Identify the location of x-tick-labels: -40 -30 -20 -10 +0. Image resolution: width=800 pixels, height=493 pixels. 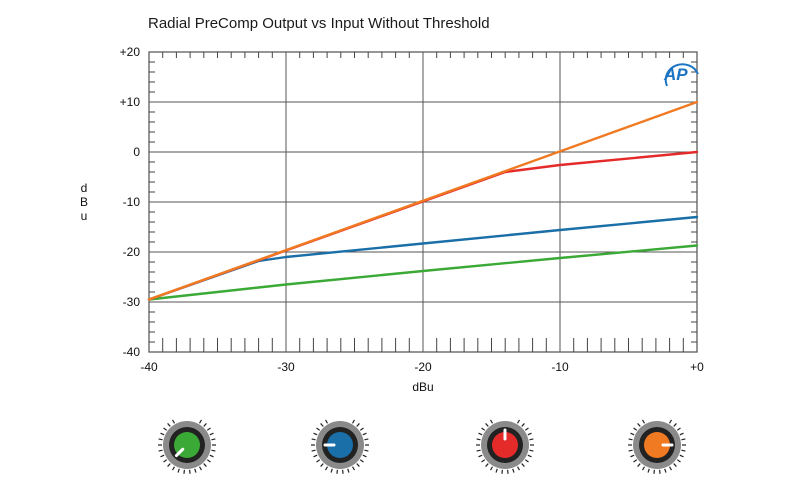
(422, 367).